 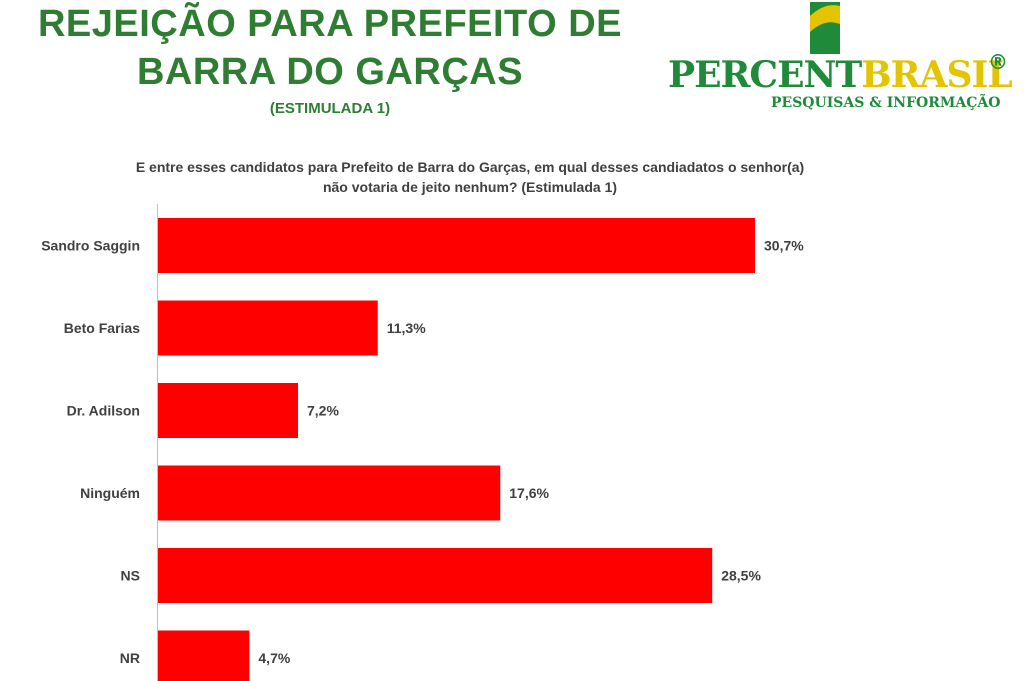 I want to click on logo-name-green: PERCENT, so click(x=765, y=75).